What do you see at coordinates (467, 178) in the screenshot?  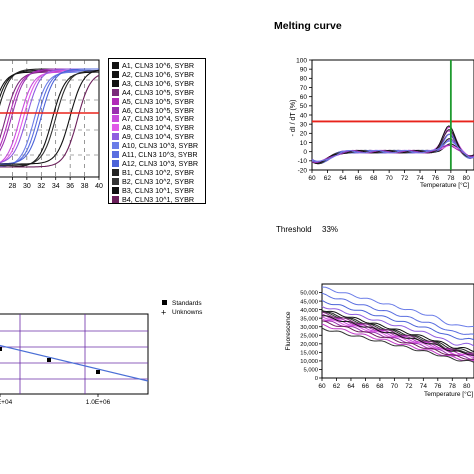 I see `melt-x-tick-label: 80` at bounding box center [467, 178].